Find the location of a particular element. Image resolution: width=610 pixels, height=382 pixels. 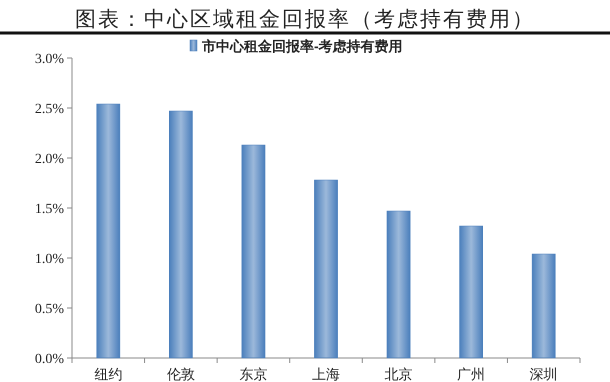

chart-title: 图表：中心区域租金回报率（考虑持有费用） is located at coordinates (305, 19).